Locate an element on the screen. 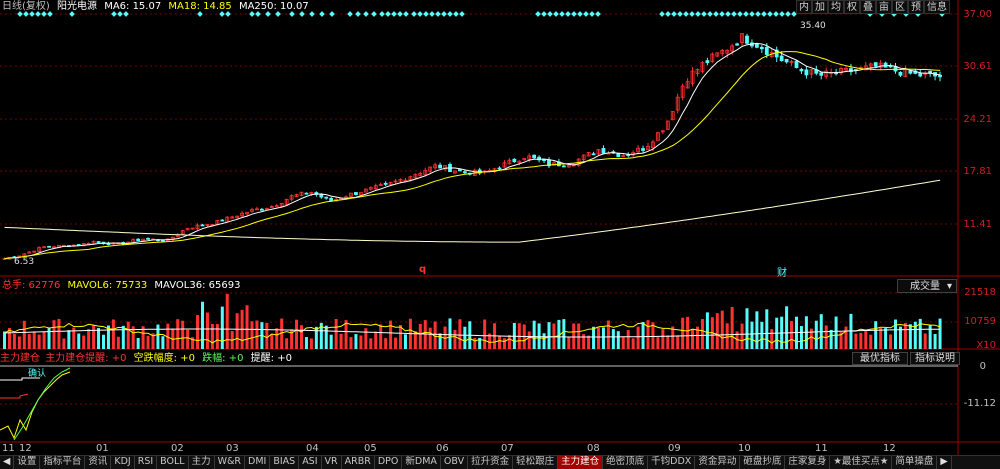 Image resolution: width=1000 pixels, height=469 pixels. tab-settings: 设置 is located at coordinates (27, 462).